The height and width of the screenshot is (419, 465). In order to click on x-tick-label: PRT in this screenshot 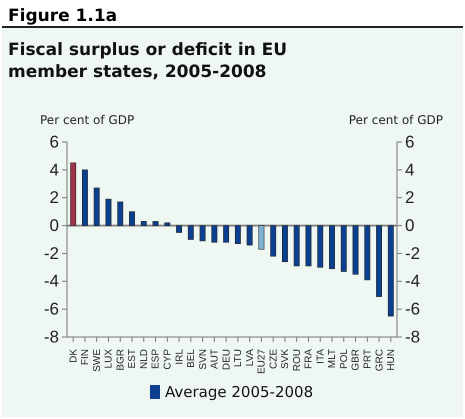, I will do `click(368, 359)`.